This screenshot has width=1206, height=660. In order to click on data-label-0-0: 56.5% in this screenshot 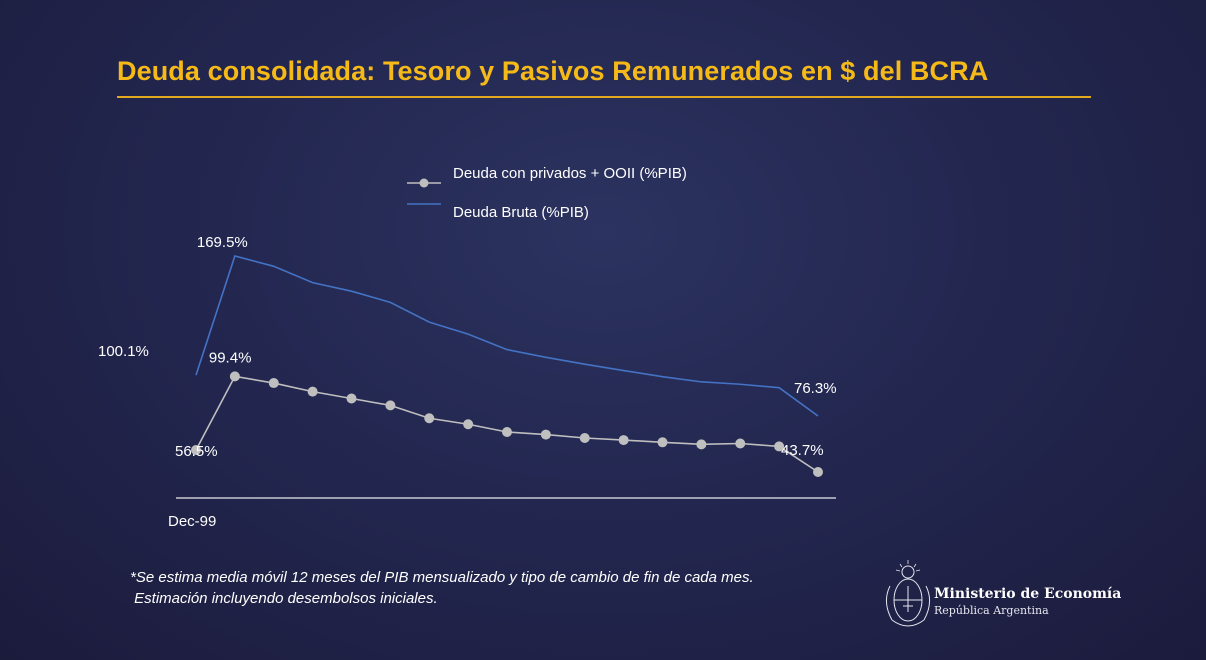, I will do `click(196, 451)`.